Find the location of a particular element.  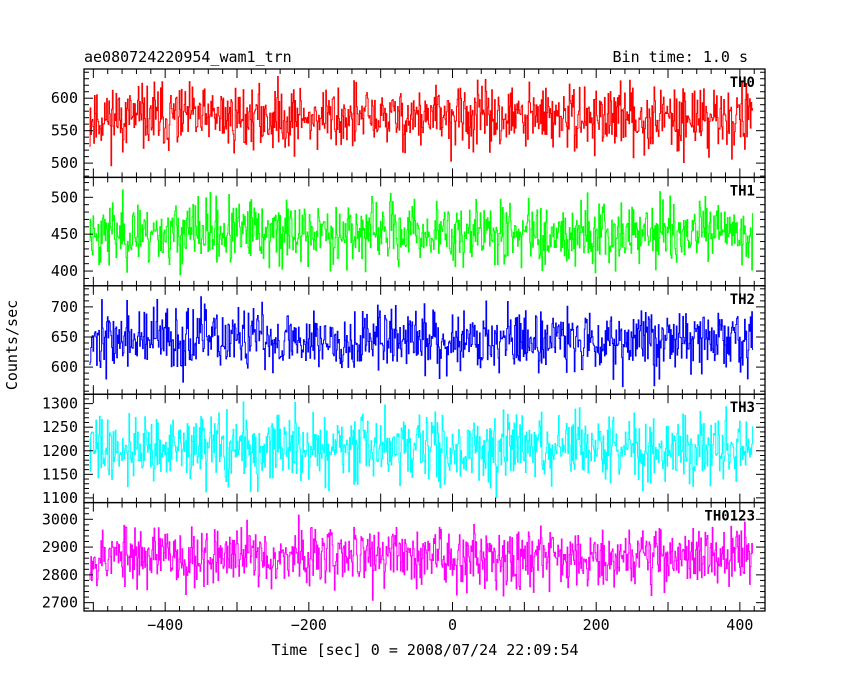

x-tick-label: −200 is located at coordinates (309, 625).